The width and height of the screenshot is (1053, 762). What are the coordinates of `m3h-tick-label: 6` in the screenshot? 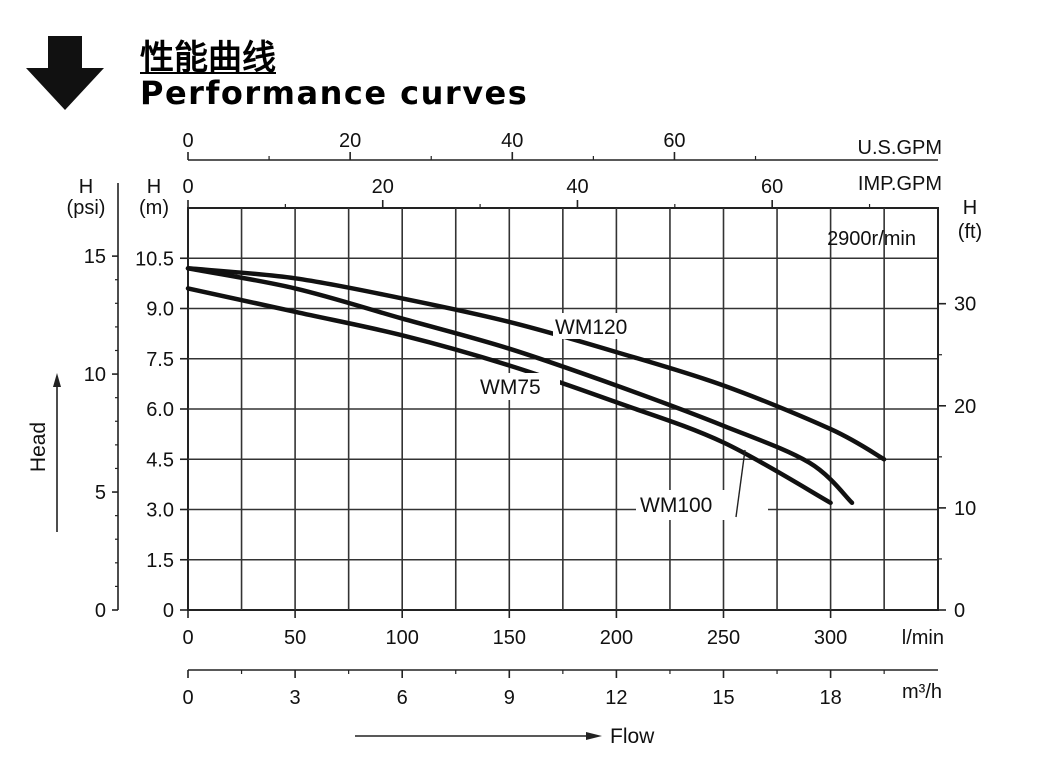 It's located at (402, 698).